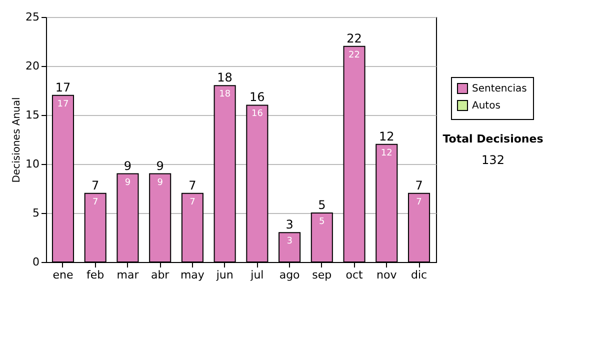 The image size is (600, 340). What do you see at coordinates (355, 275) in the screenshot?
I see `x-tick-label: oct` at bounding box center [355, 275].